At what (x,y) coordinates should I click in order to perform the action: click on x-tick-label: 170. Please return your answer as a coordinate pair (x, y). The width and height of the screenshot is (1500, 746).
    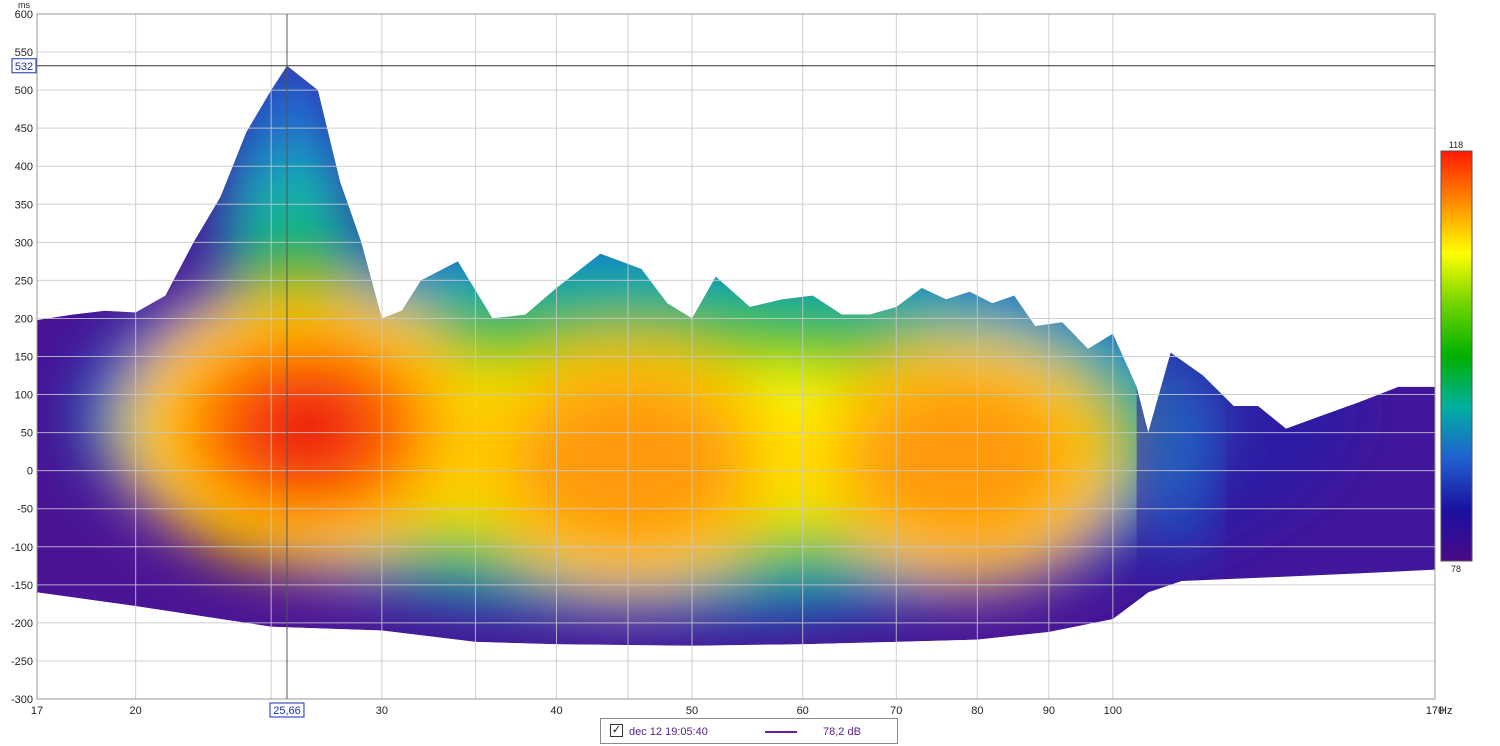
    Looking at the image, I should click on (1435, 711).